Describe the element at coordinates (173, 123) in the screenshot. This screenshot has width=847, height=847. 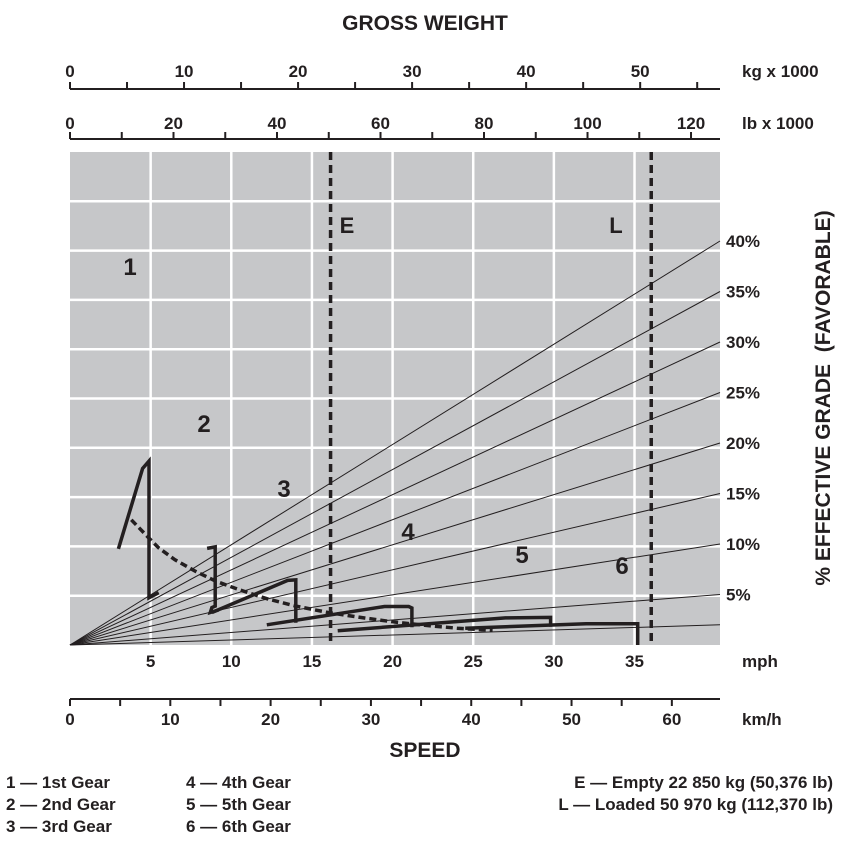
I see `lb-axis-tick-label: 20` at that location.